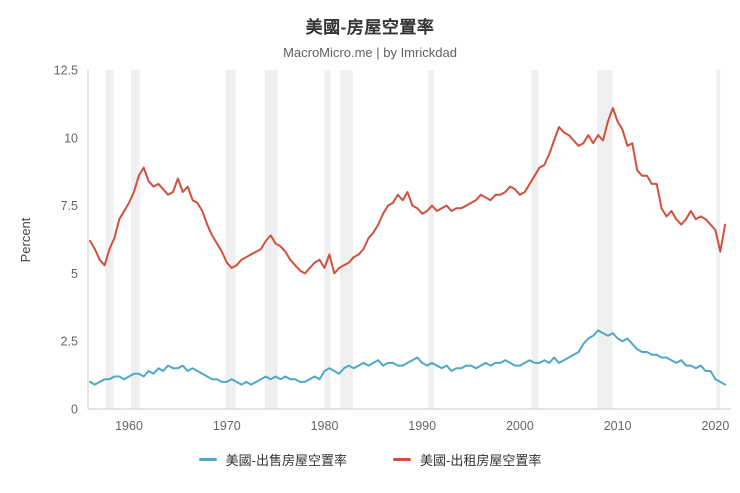  What do you see at coordinates (618, 426) in the screenshot?
I see `x-tick-label: 2010` at bounding box center [618, 426].